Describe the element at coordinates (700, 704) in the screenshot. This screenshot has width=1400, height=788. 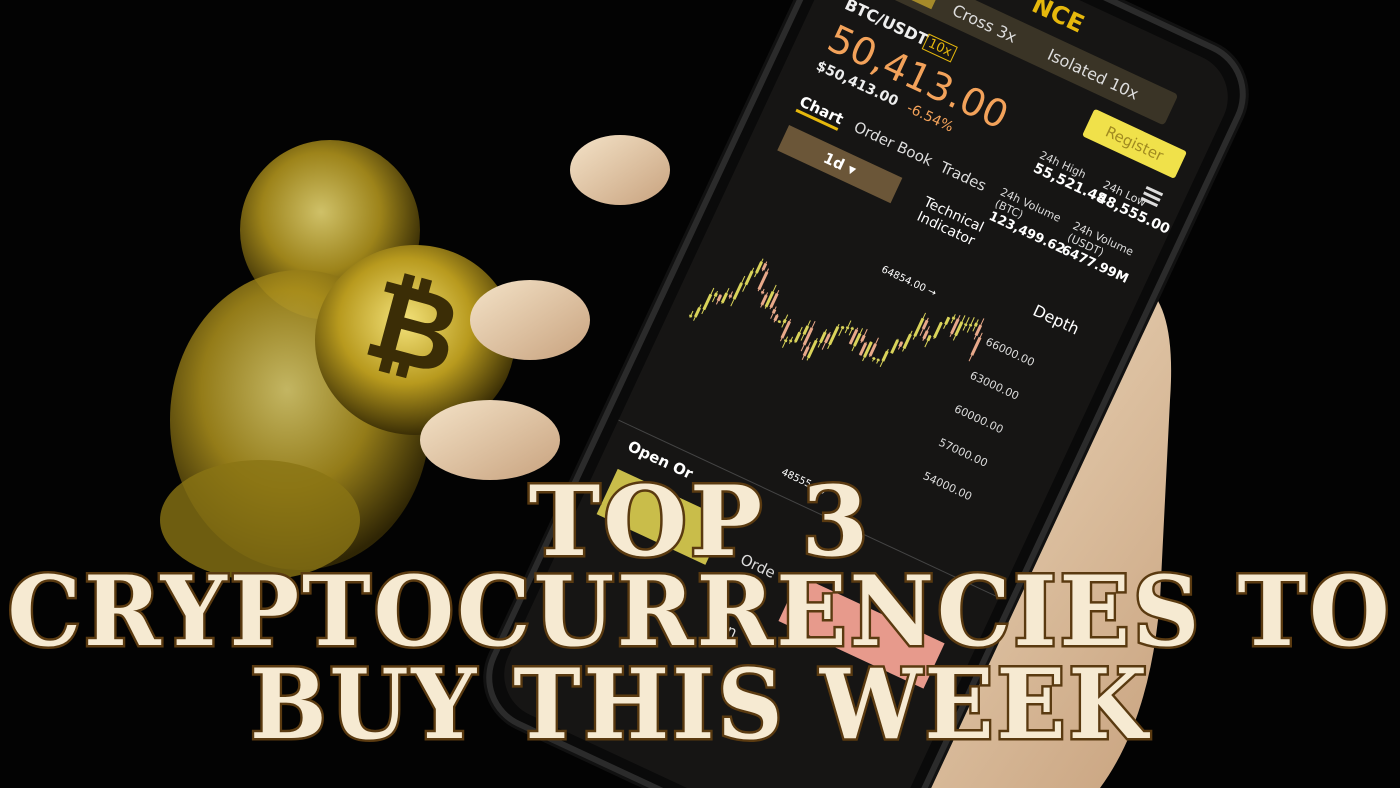
I see `headline-line: BUY THIS WEEK` at that location.